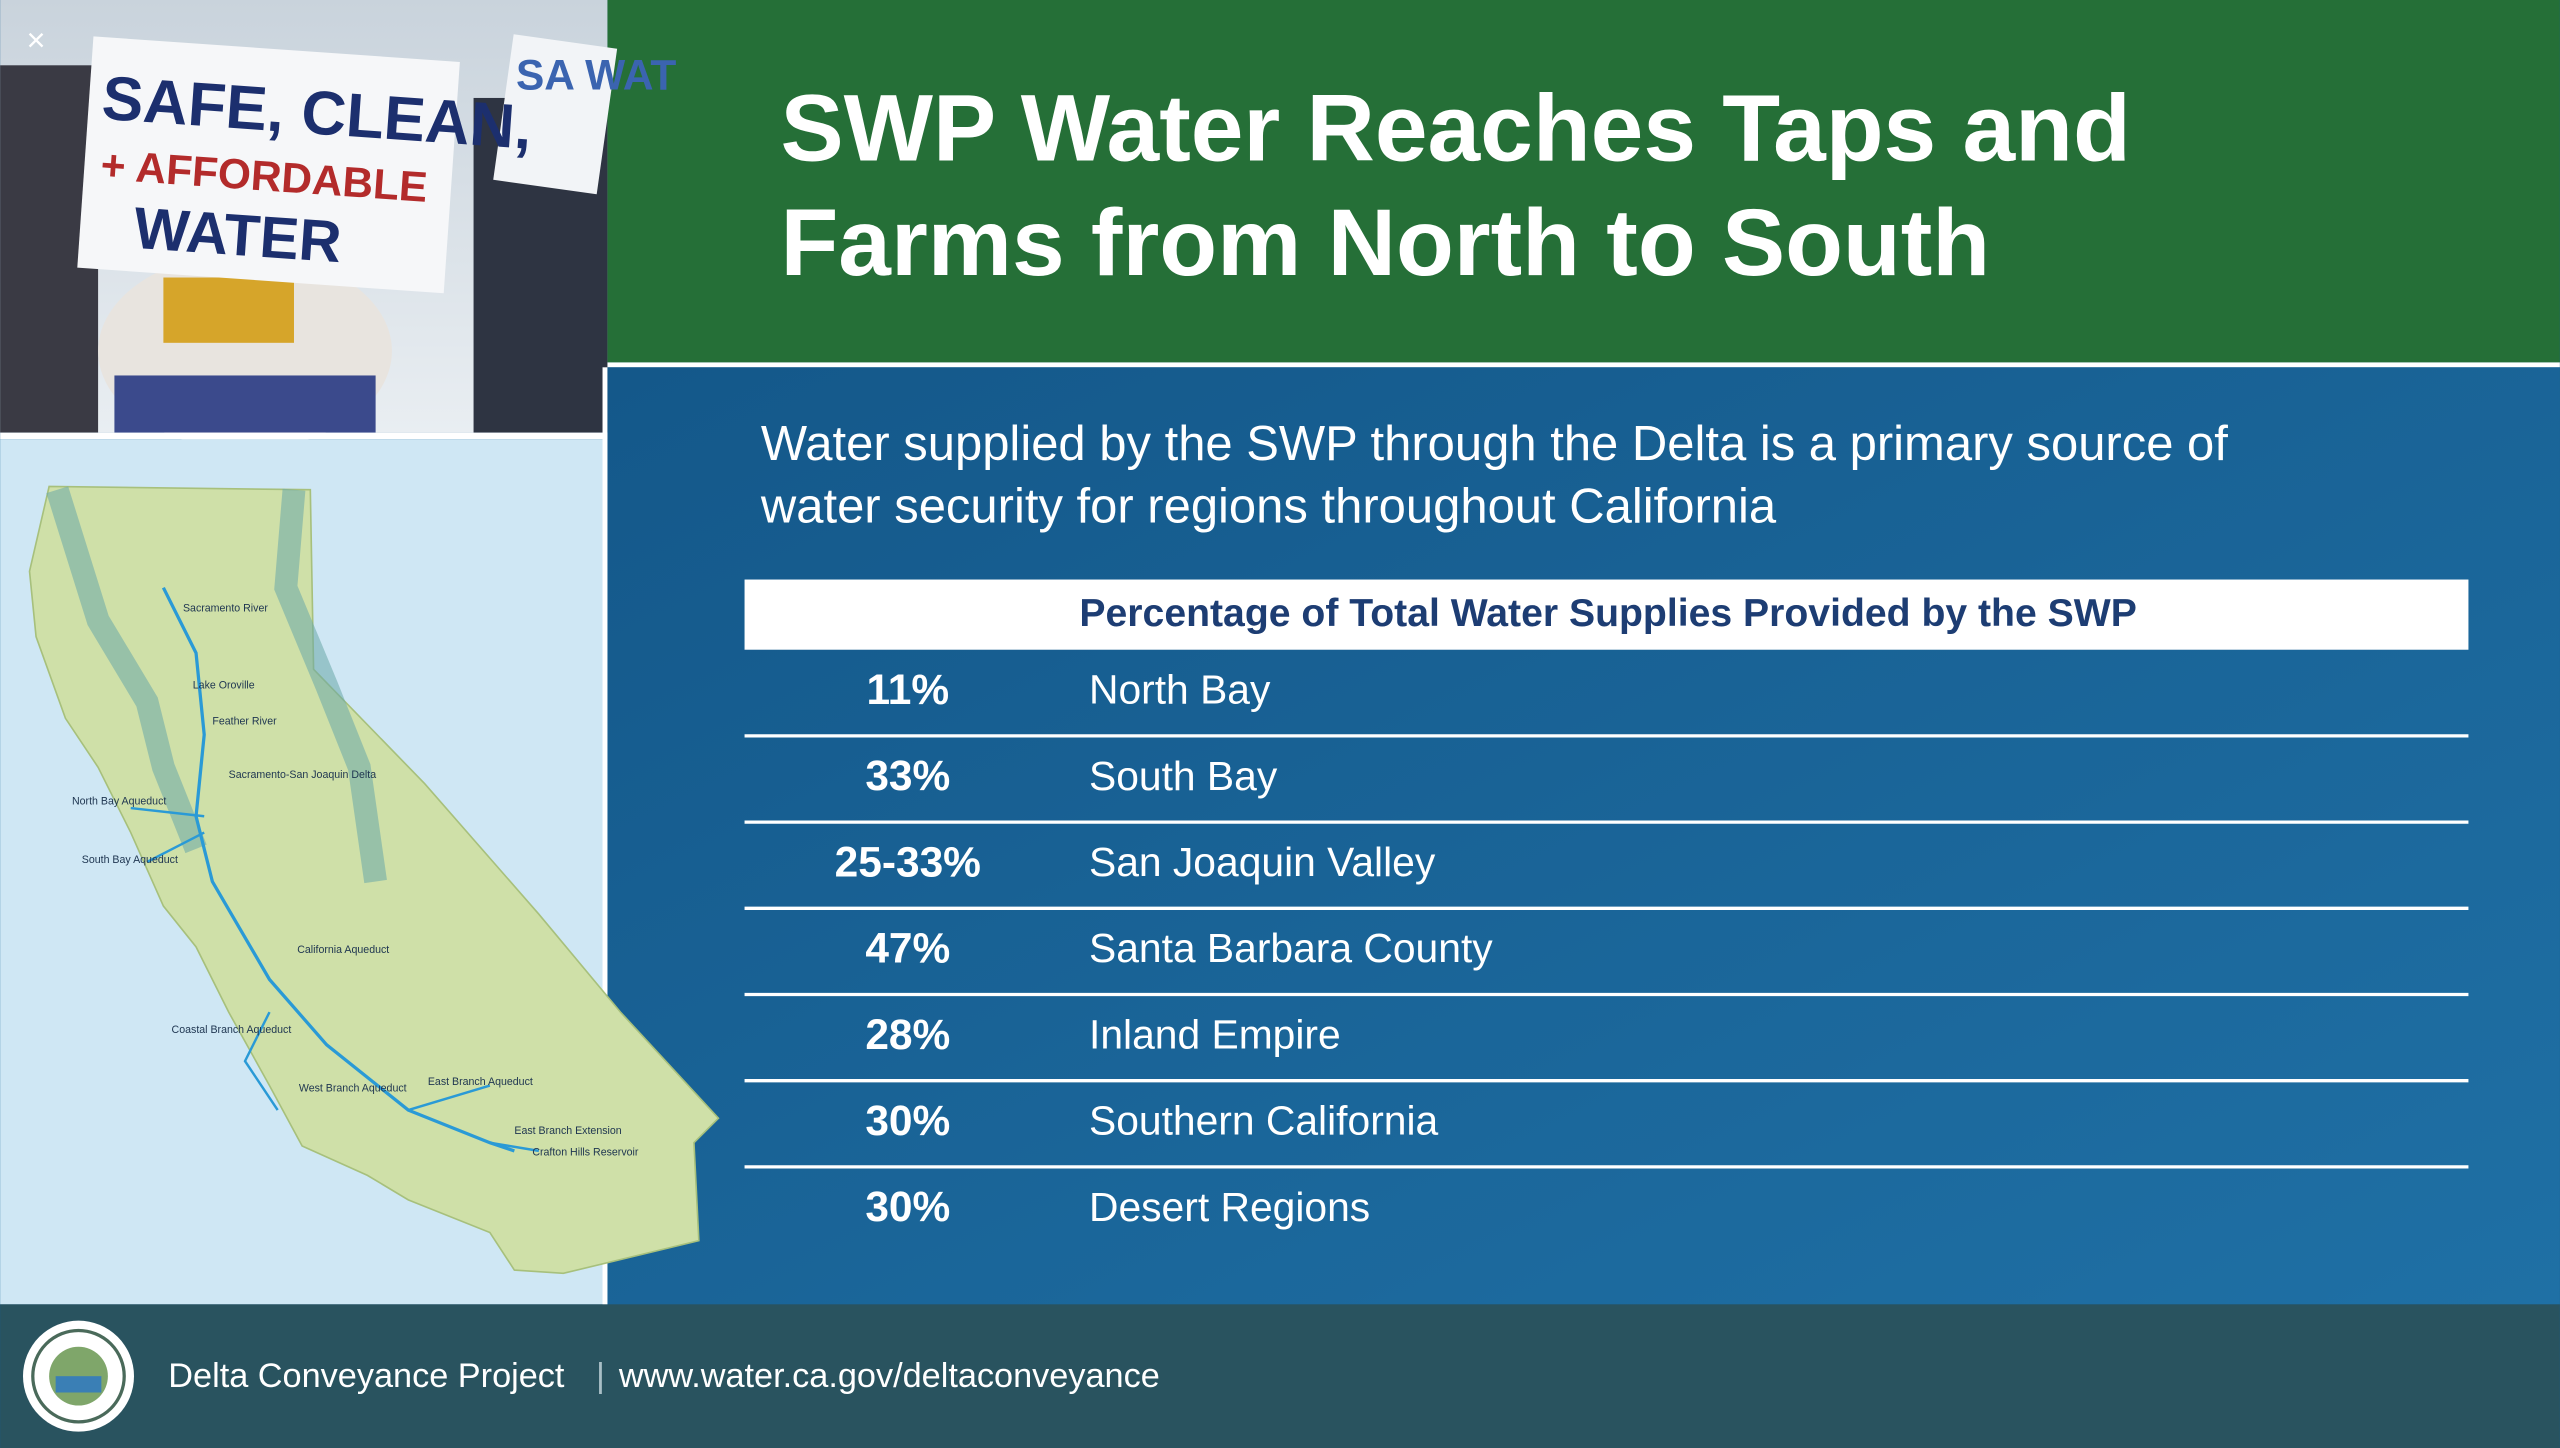 The height and width of the screenshot is (1448, 2560). I want to click on table-header, so click(1606, 614).